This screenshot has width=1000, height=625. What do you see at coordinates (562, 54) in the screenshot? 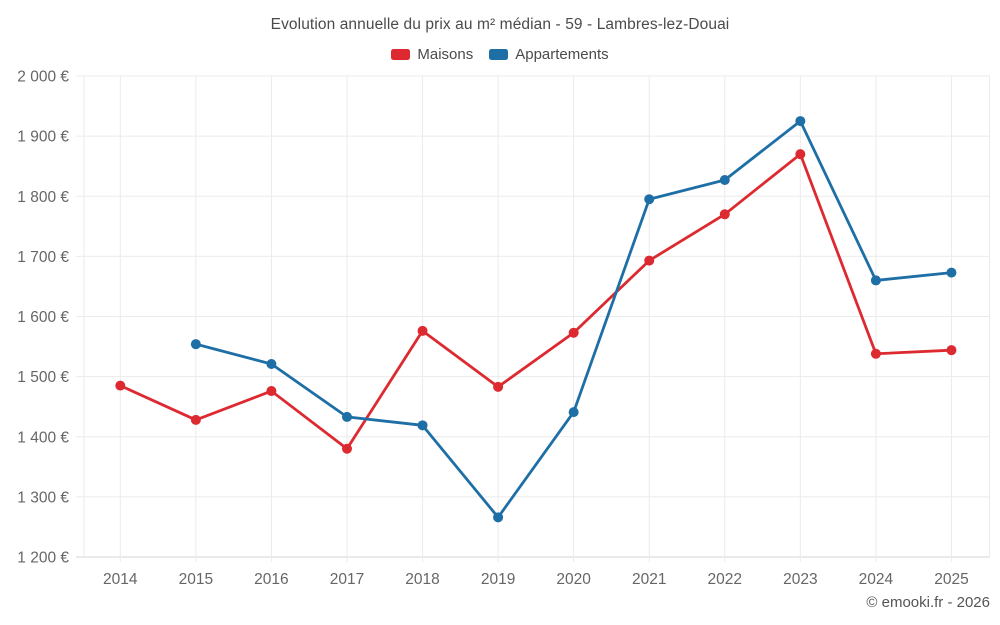
I see `legend-label-appartements: Appartements` at bounding box center [562, 54].